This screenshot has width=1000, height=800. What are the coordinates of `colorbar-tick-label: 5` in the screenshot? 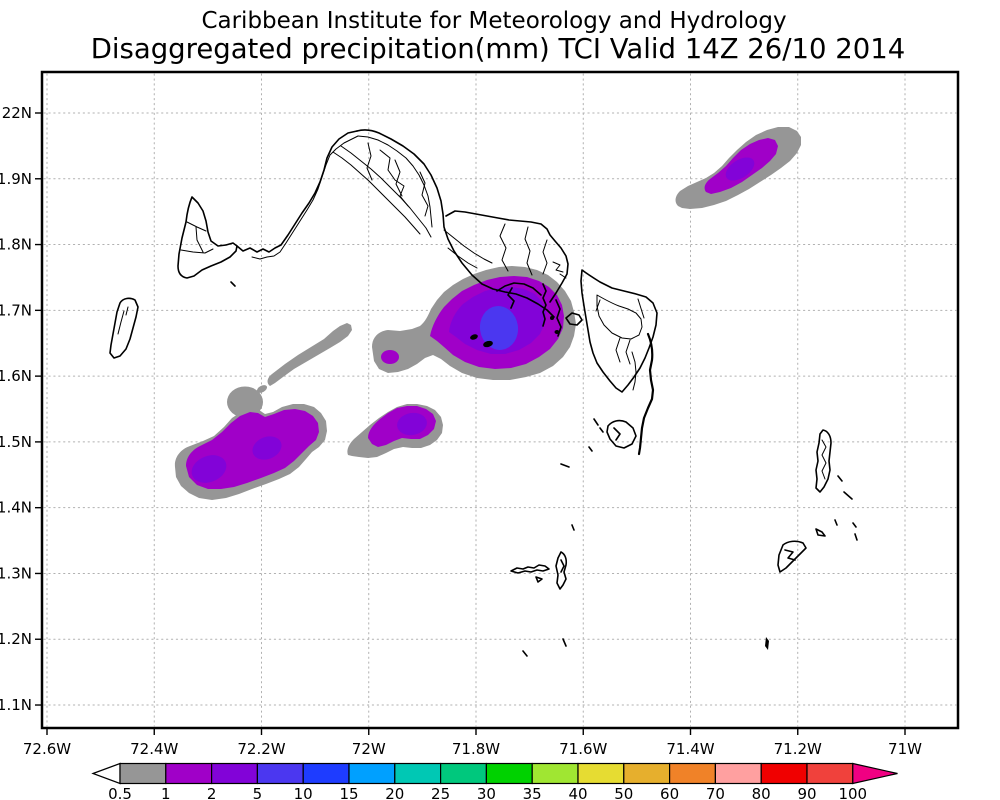 It's located at (258, 792).